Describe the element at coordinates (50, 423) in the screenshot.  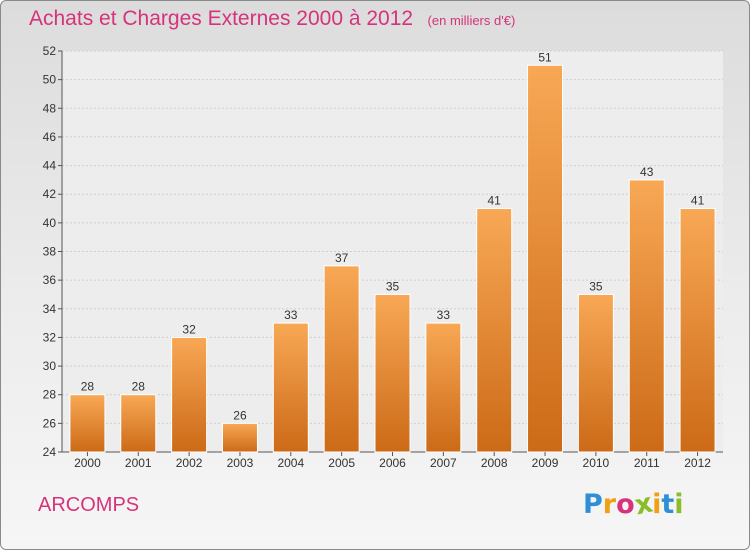
I see `y-tick-label: 26` at that location.